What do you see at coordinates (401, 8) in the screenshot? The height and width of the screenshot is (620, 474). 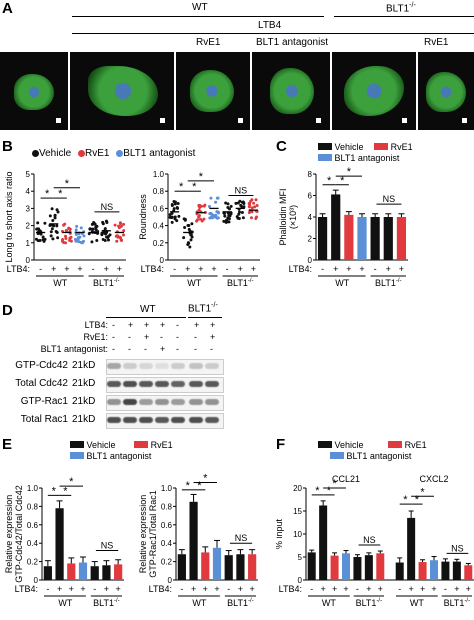 I see `header-blt1: BLT1-/-` at bounding box center [401, 8].